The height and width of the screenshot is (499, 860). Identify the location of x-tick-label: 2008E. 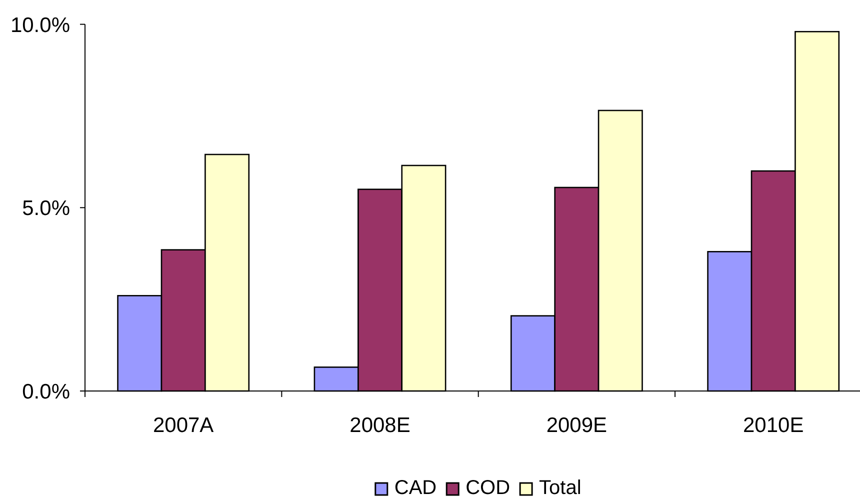
(380, 425).